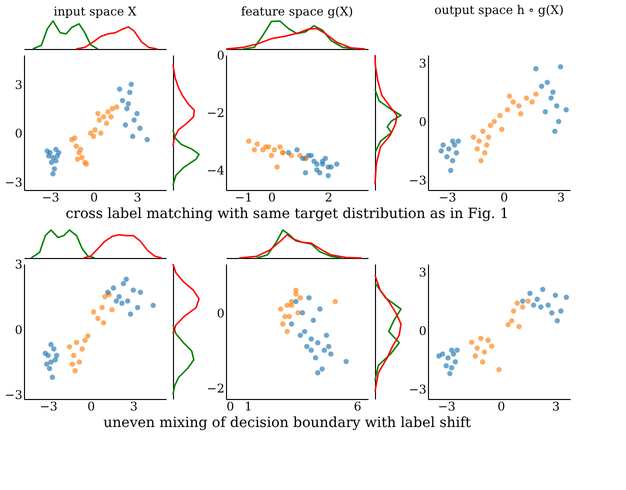  Describe the element at coordinates (287, 214) in the screenshot. I see `text: cross label matching with same target distribution as in Fig. 1` at that location.